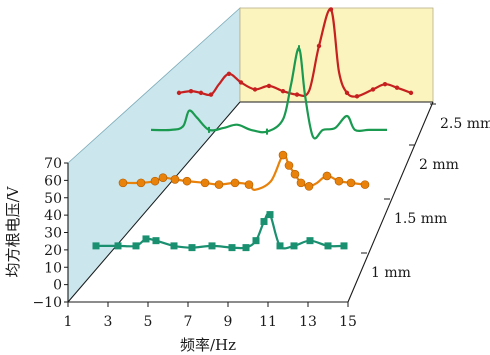  Describe the element at coordinates (348, 322) in the screenshot. I see `x-tick-label: 15` at that location.